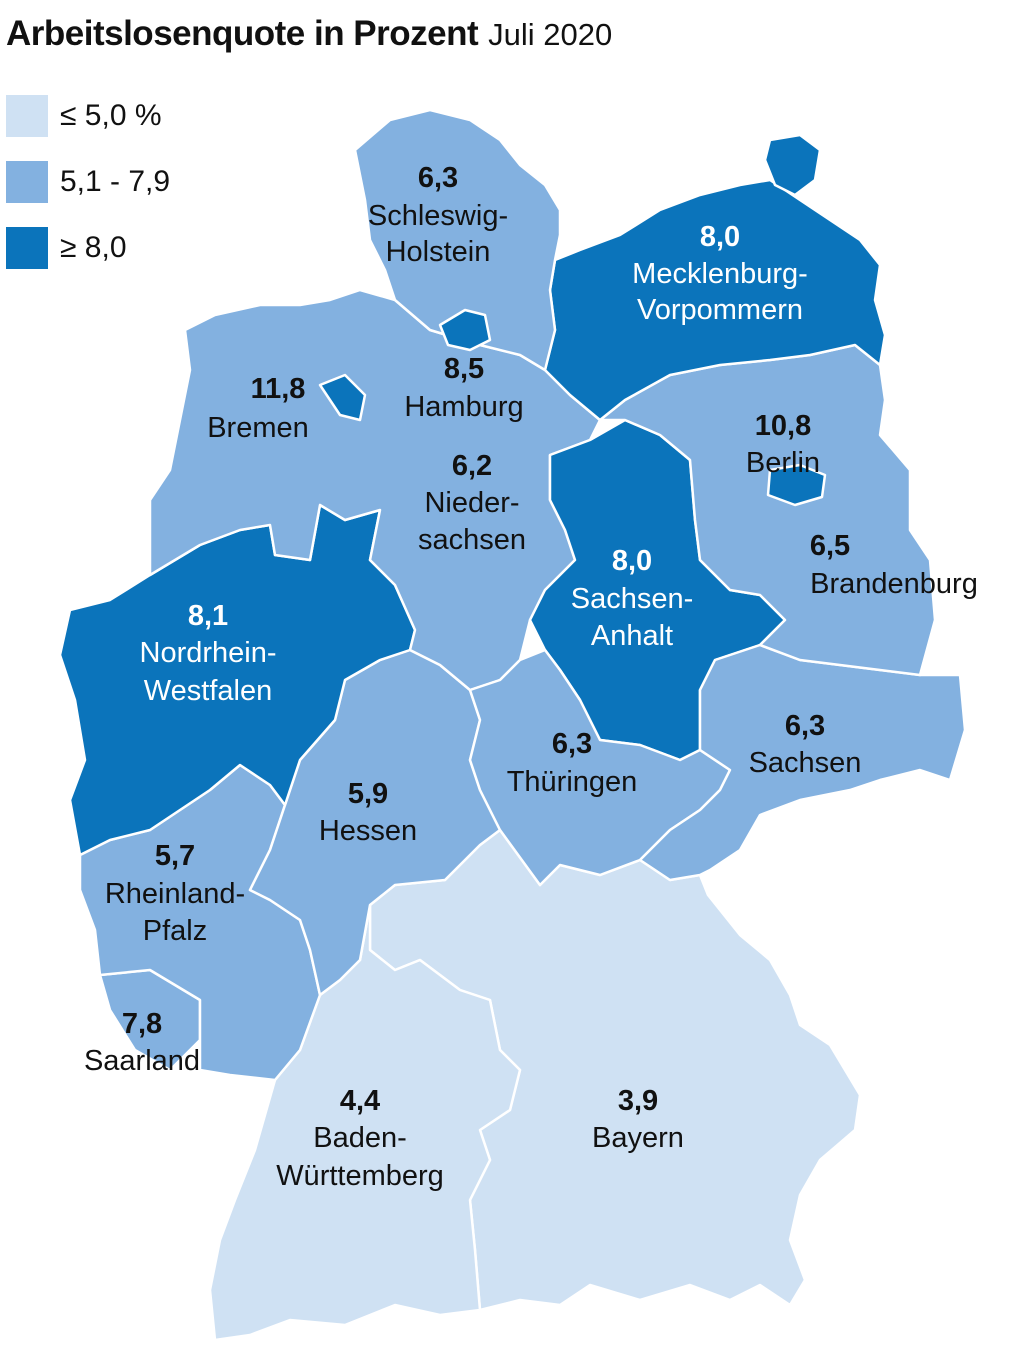  I want to click on name-niedersachsen-2: sachsen, so click(472, 540).